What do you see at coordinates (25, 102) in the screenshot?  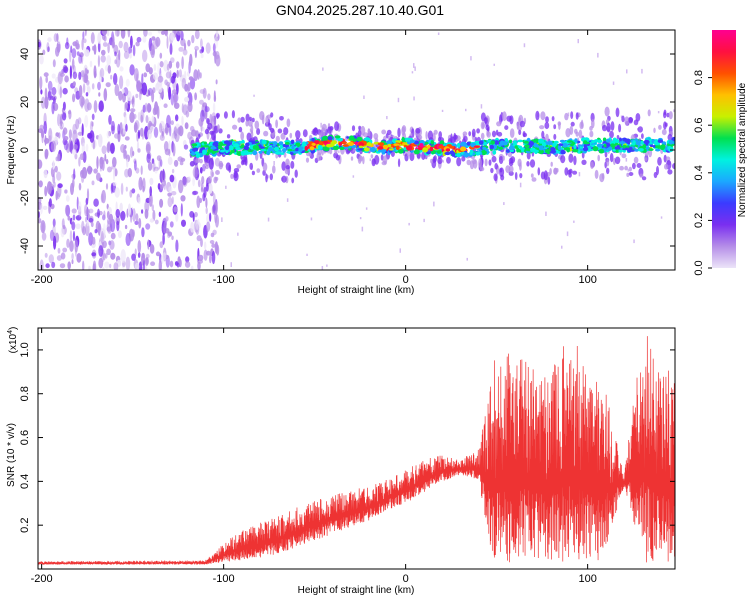 I see `spectrogram-y-tick-label: 20` at bounding box center [25, 102].